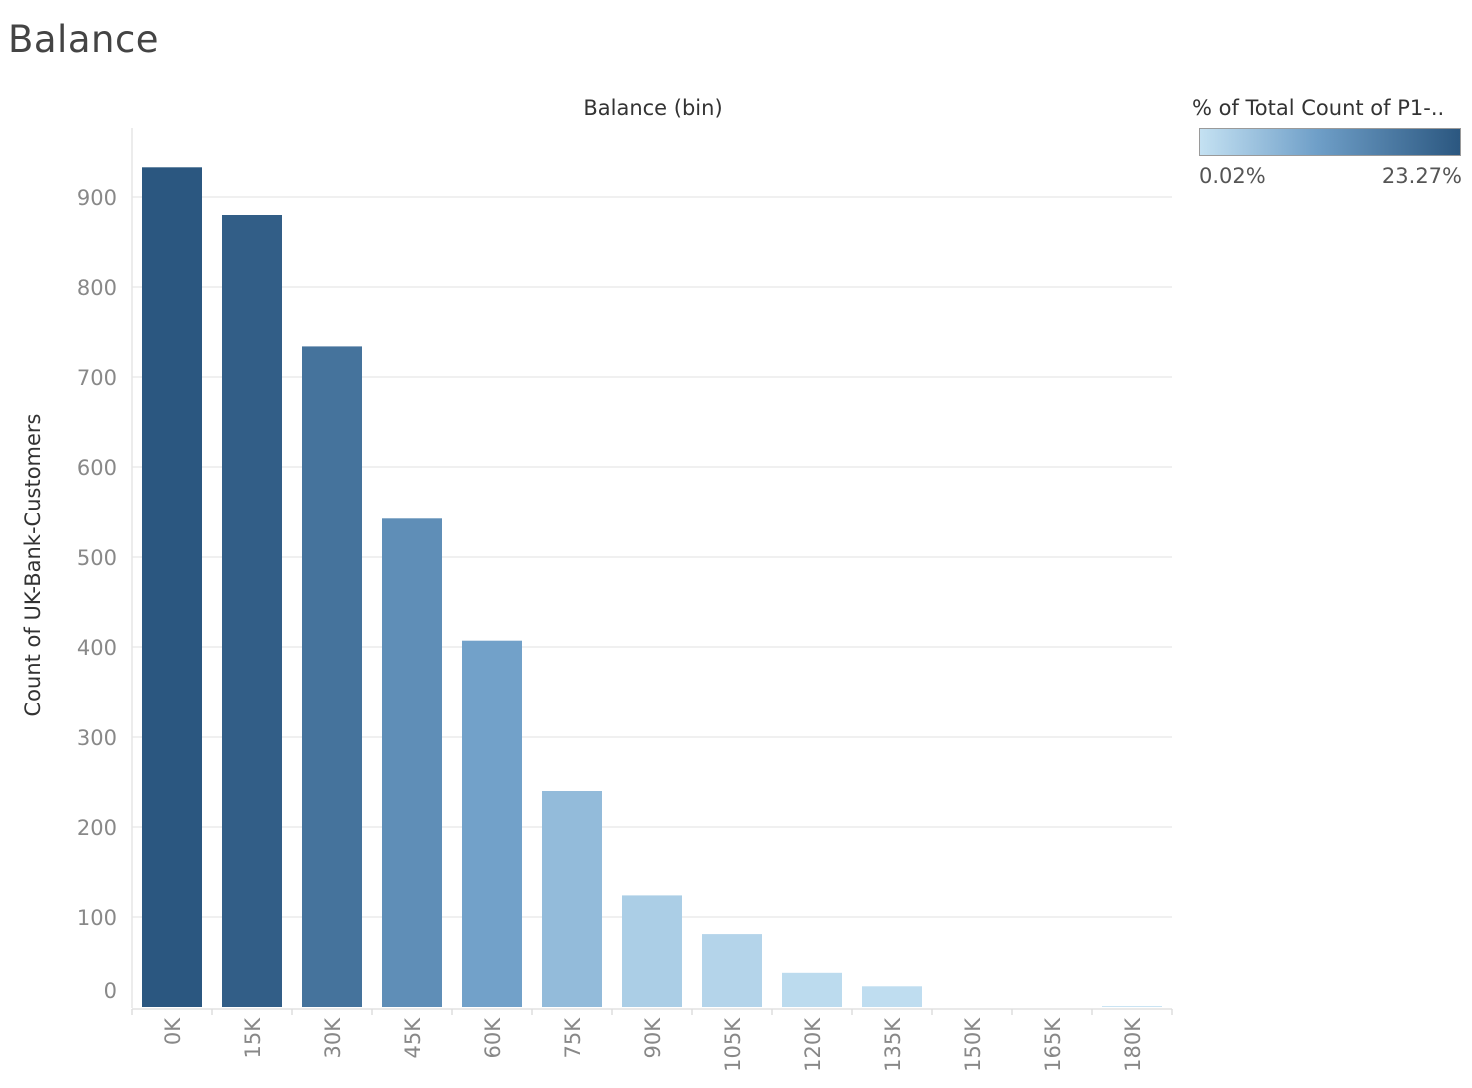 The width and height of the screenshot is (1472, 1088). Describe the element at coordinates (493, 1038) in the screenshot. I see `x-tick-label: 60K` at that location.